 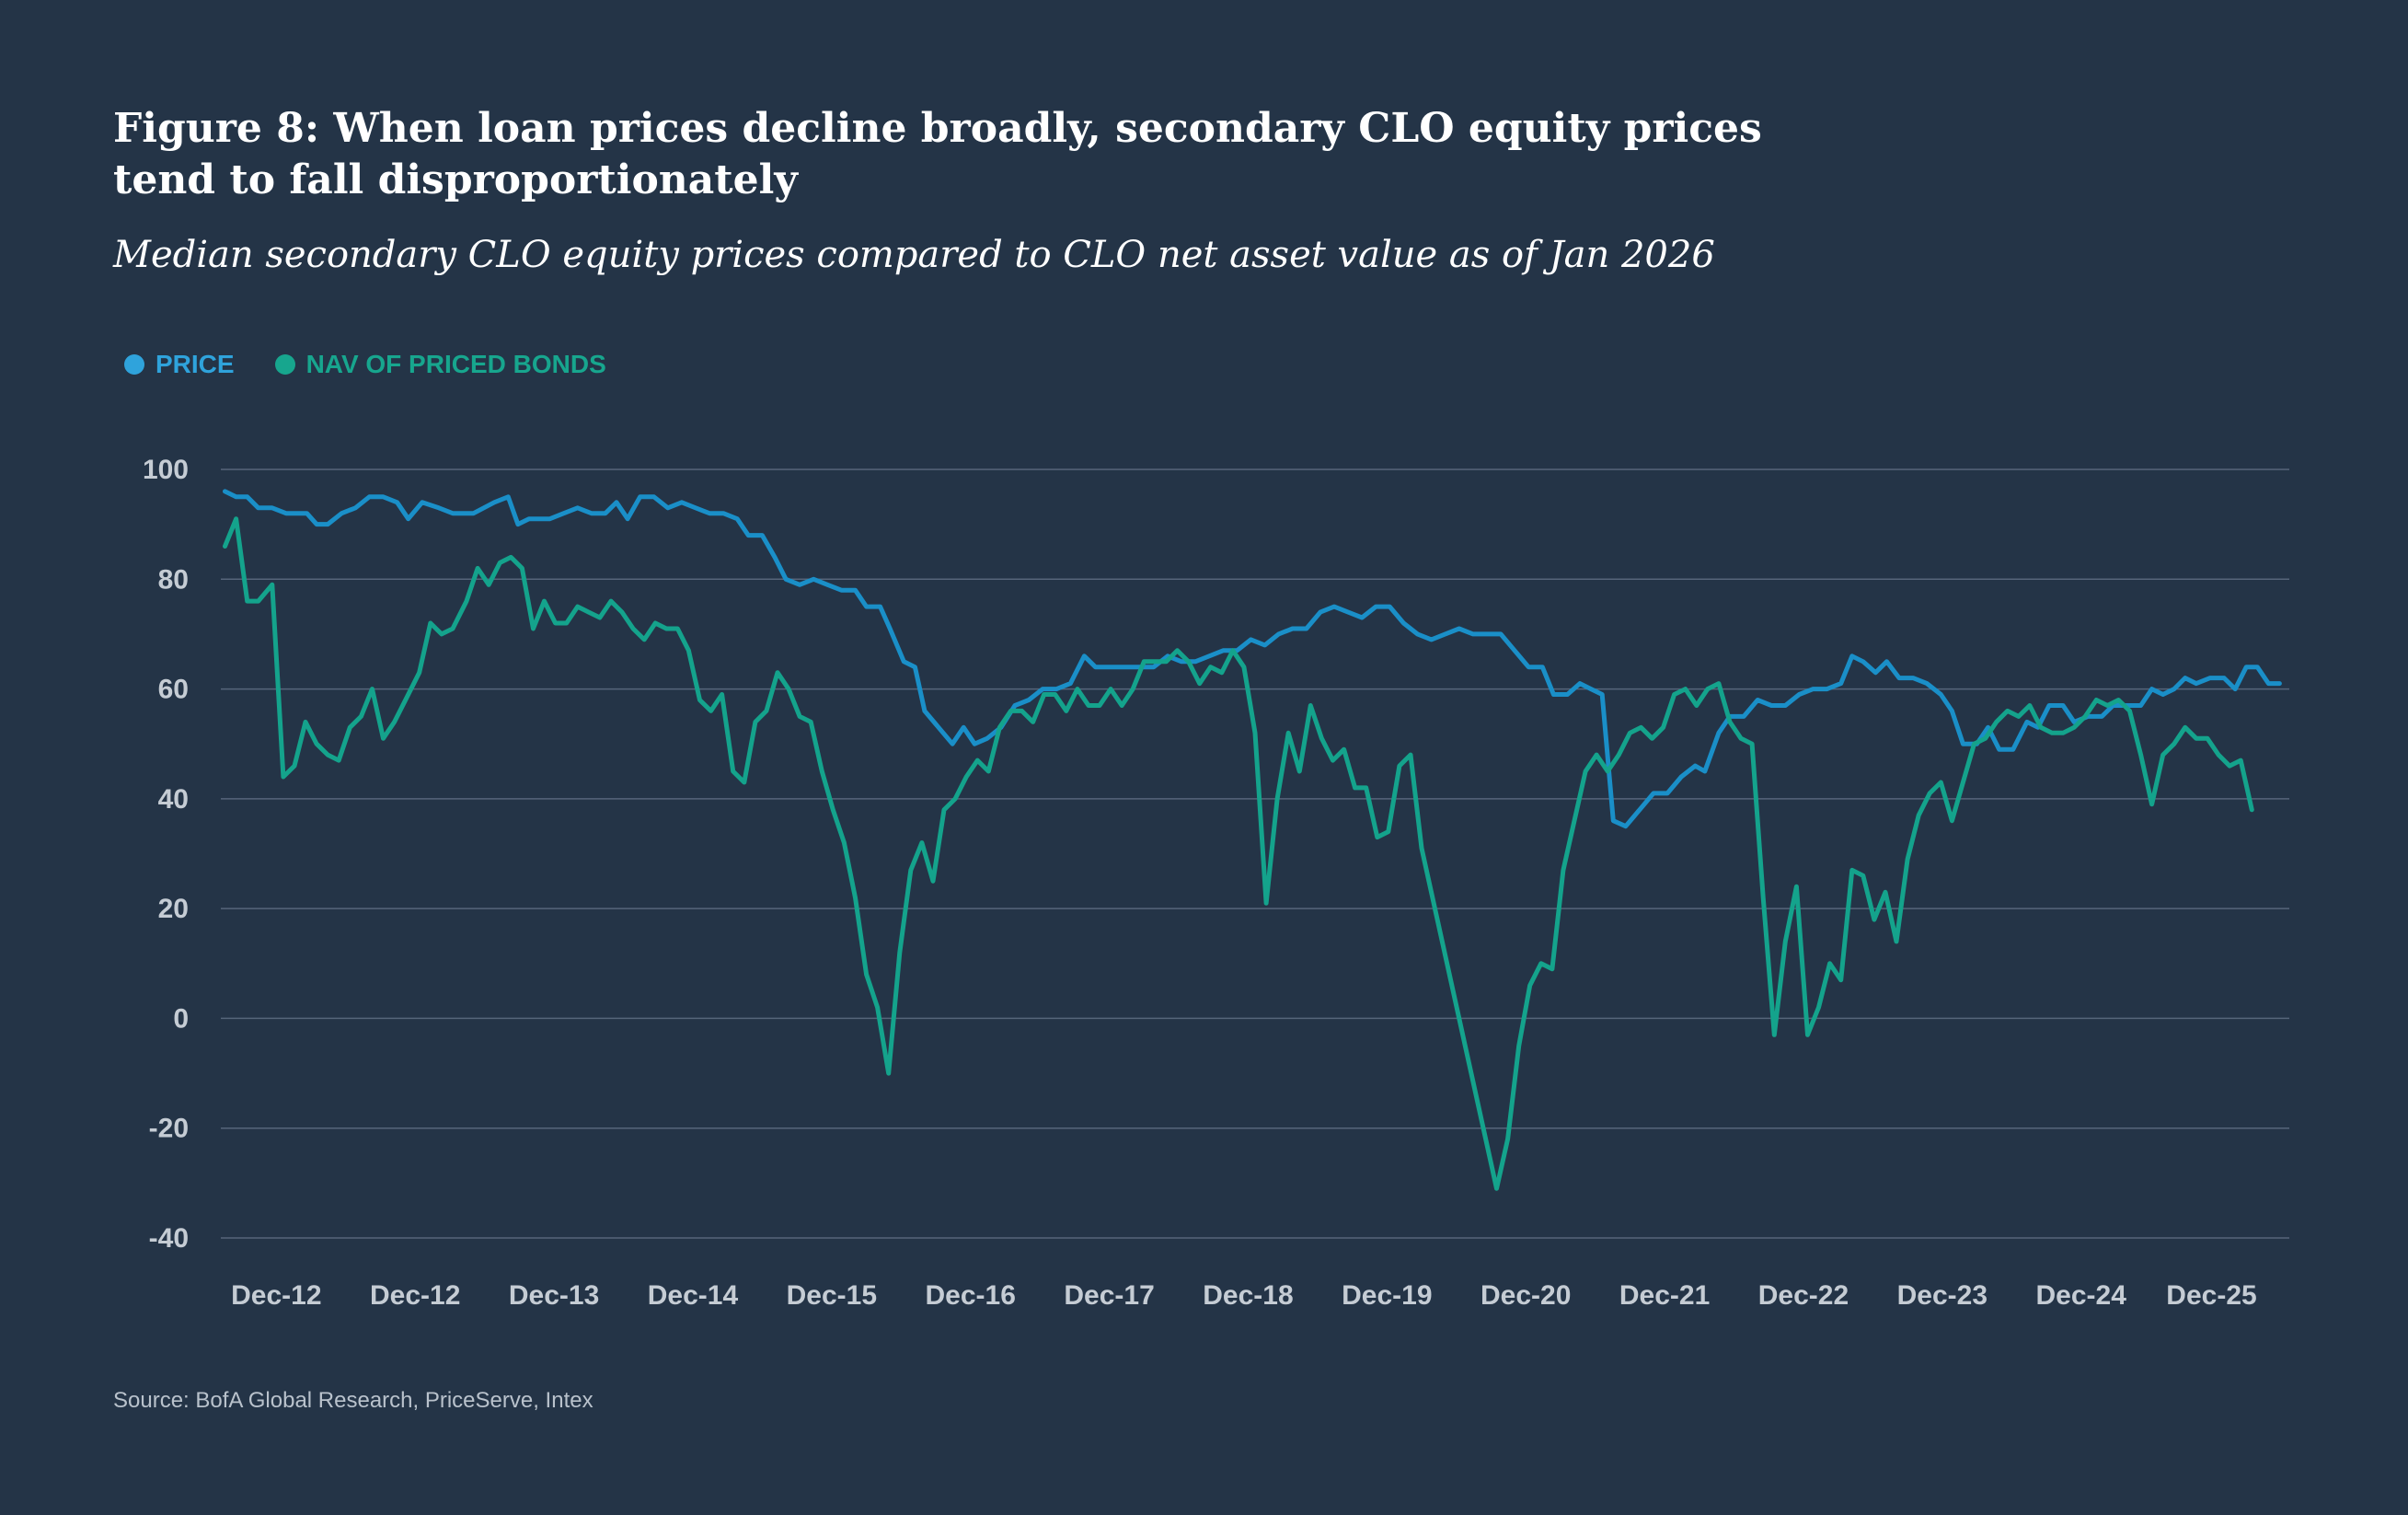 What do you see at coordinates (1387, 1295) in the screenshot?
I see `x-tick-label: Dec-19` at bounding box center [1387, 1295].